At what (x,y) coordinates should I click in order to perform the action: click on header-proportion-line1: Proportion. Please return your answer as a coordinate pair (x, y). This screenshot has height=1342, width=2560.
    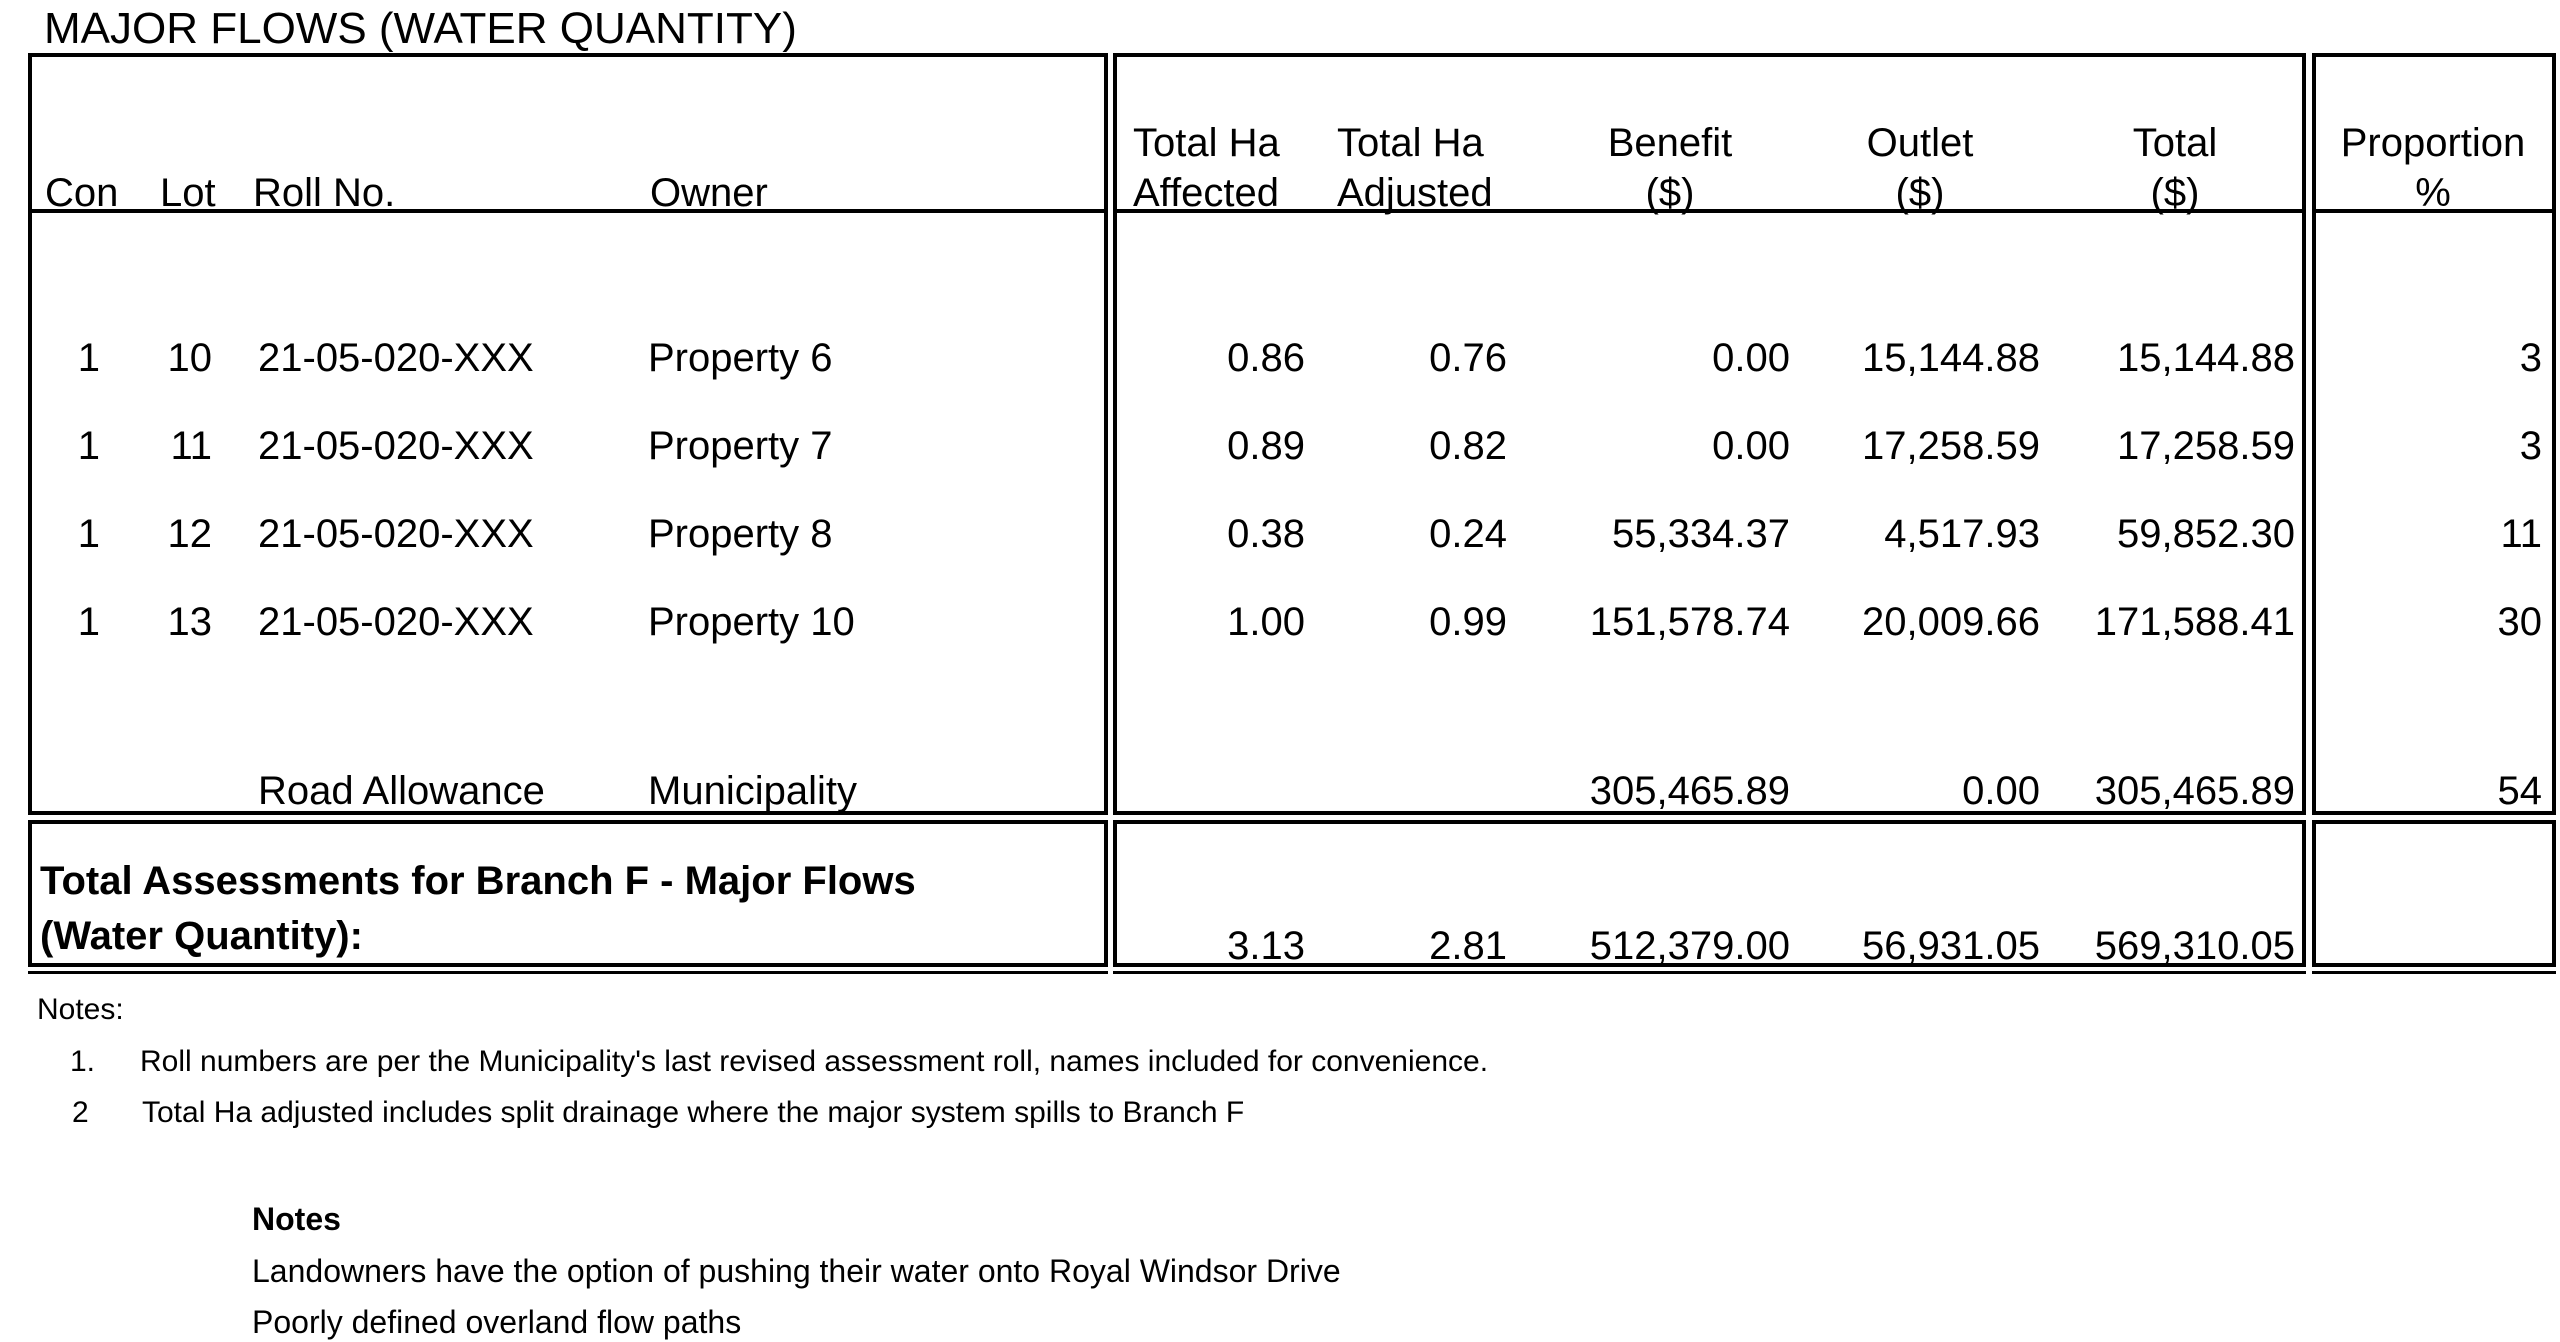
    Looking at the image, I should click on (2433, 143).